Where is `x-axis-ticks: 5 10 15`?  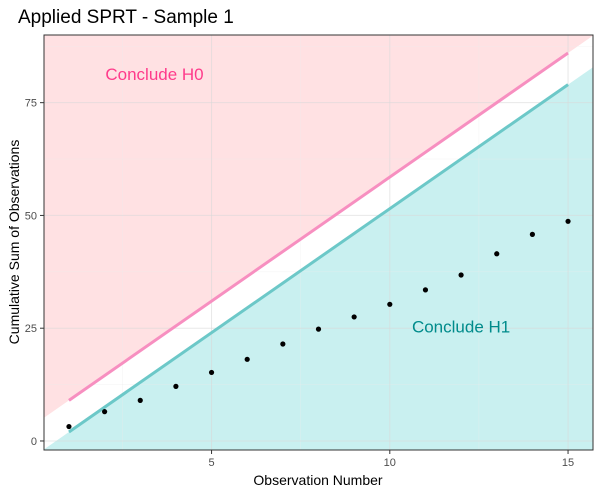
x-axis-ticks: 5 10 15 is located at coordinates (391, 459).